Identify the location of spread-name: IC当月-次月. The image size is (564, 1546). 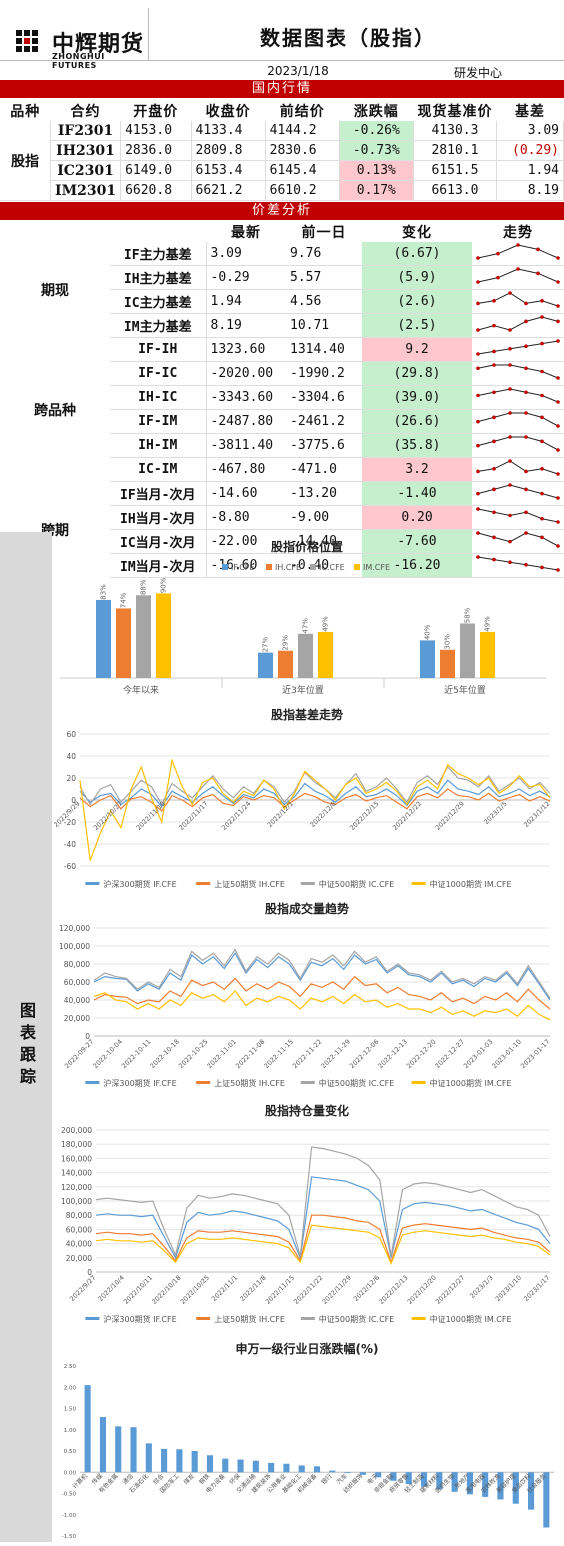
(158, 541).